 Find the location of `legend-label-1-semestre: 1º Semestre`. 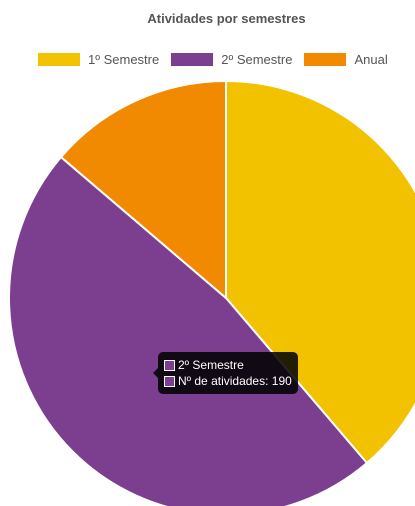

legend-label-1-semestre: 1º Semestre is located at coordinates (124, 59).